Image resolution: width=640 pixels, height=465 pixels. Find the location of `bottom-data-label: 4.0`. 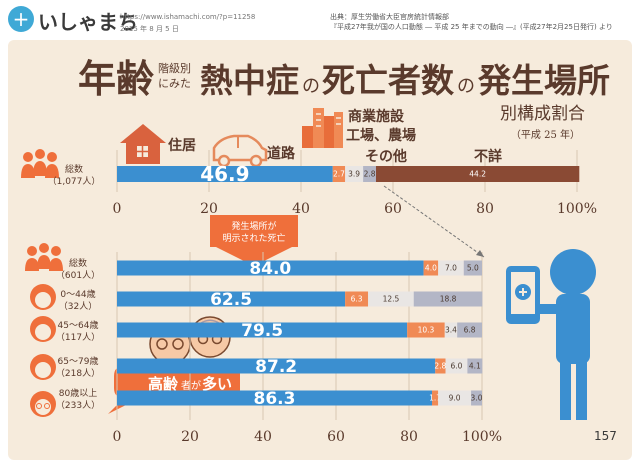

bottom-data-label: 4.0 is located at coordinates (431, 268).